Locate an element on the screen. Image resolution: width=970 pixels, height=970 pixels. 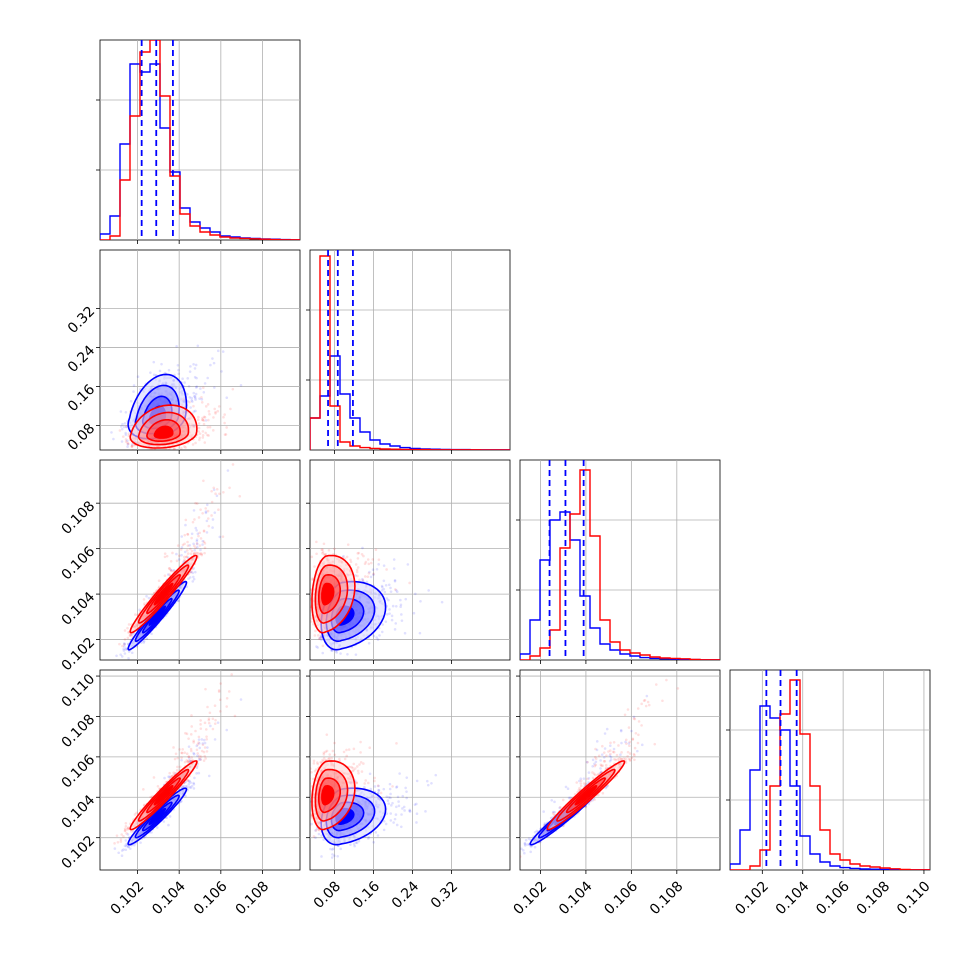
y-tick-label: 0.102 is located at coordinates (79, 655).